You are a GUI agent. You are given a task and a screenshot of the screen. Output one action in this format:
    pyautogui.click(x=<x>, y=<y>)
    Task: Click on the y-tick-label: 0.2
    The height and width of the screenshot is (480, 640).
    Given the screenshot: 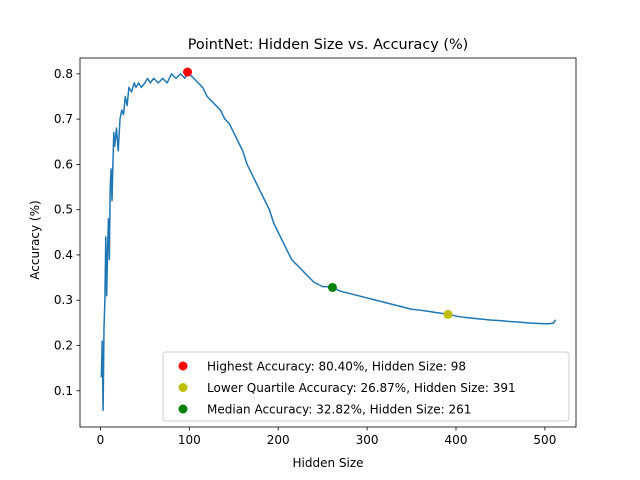 What is the action you would take?
    pyautogui.click(x=63, y=346)
    